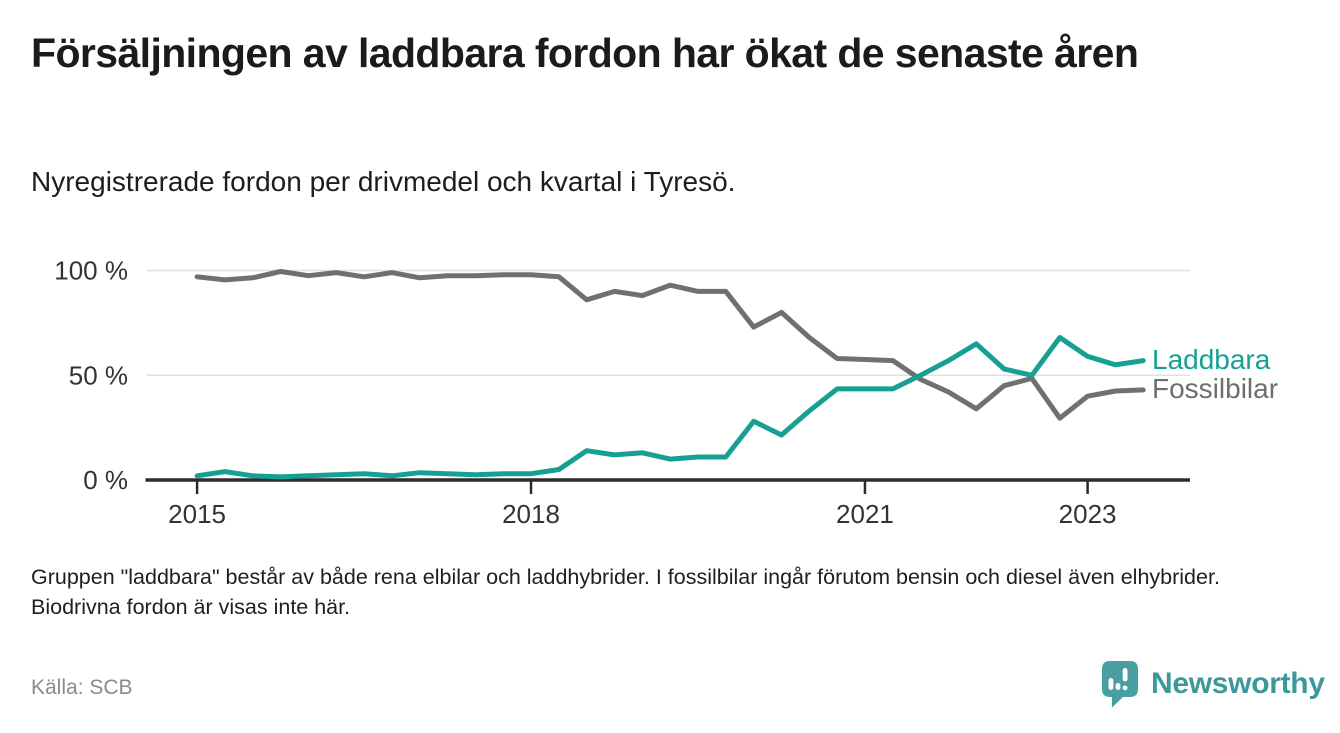  What do you see at coordinates (1211, 359) in the screenshot?
I see `legend-label-laddbara: Laddbara` at bounding box center [1211, 359].